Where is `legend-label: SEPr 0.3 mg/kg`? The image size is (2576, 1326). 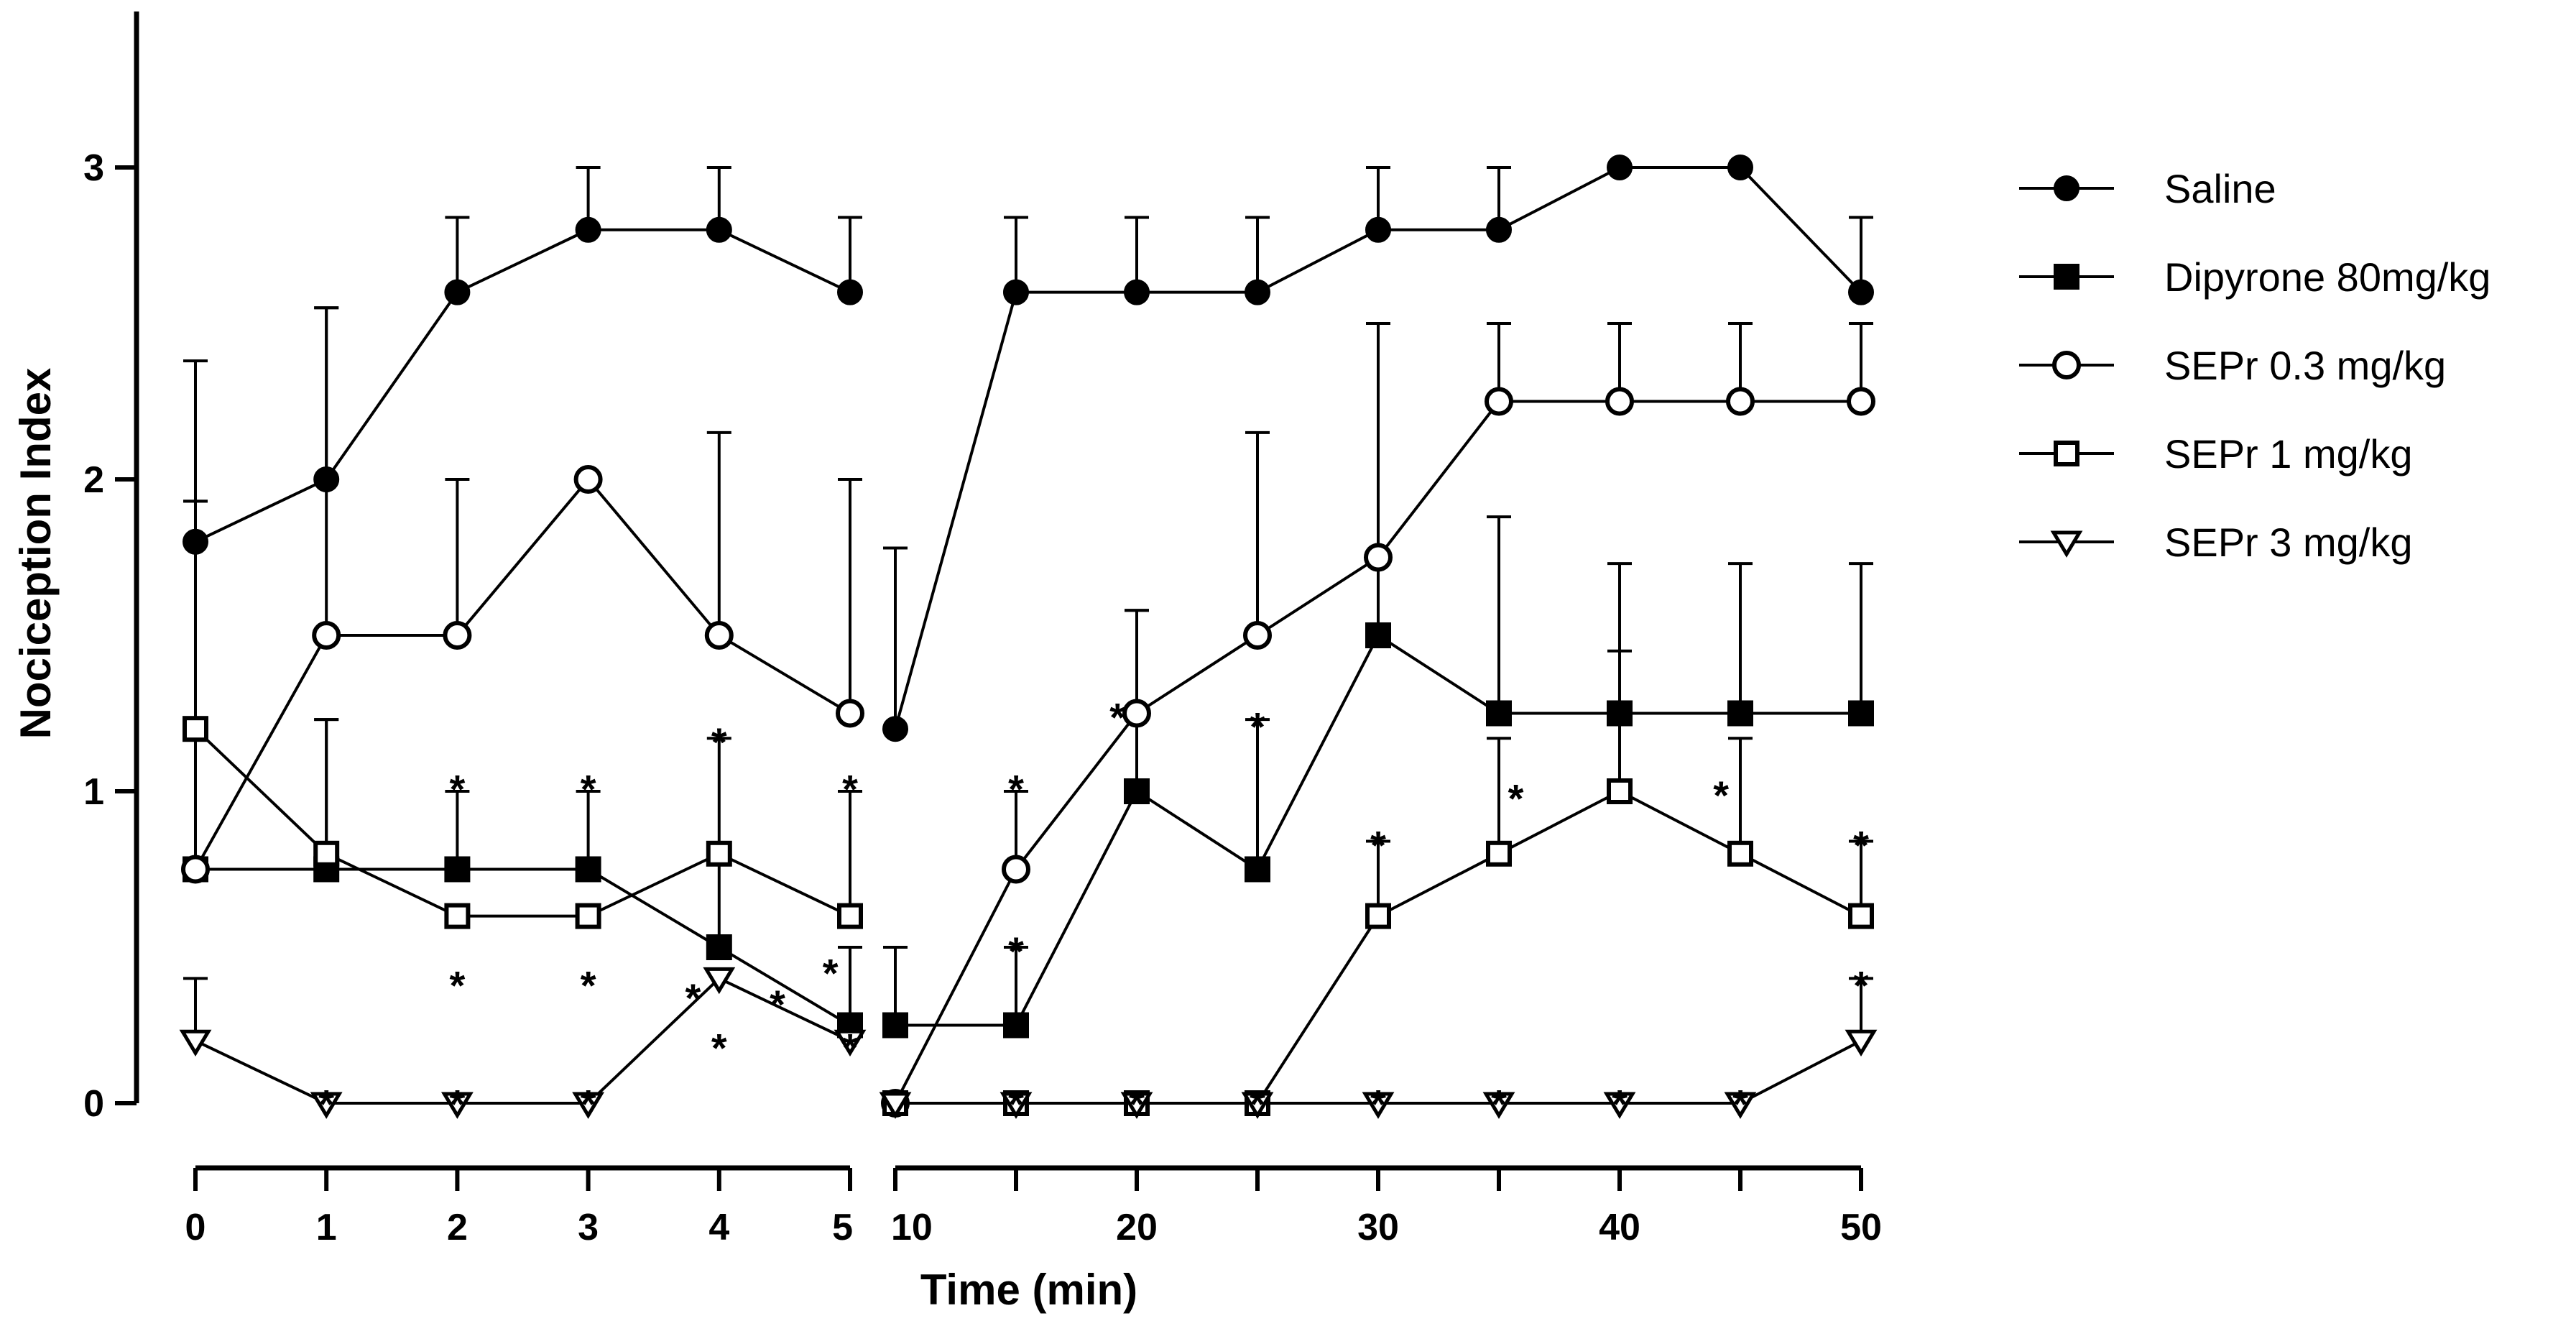
legend-label: SEPr 0.3 mg/kg is located at coordinates (2305, 365).